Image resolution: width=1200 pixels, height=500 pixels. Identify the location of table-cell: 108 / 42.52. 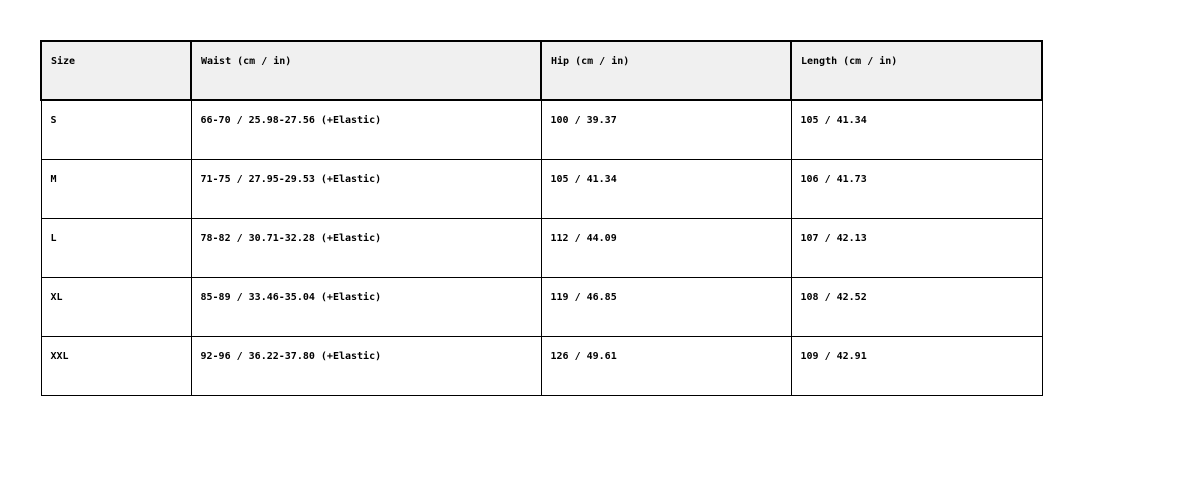
(916, 306).